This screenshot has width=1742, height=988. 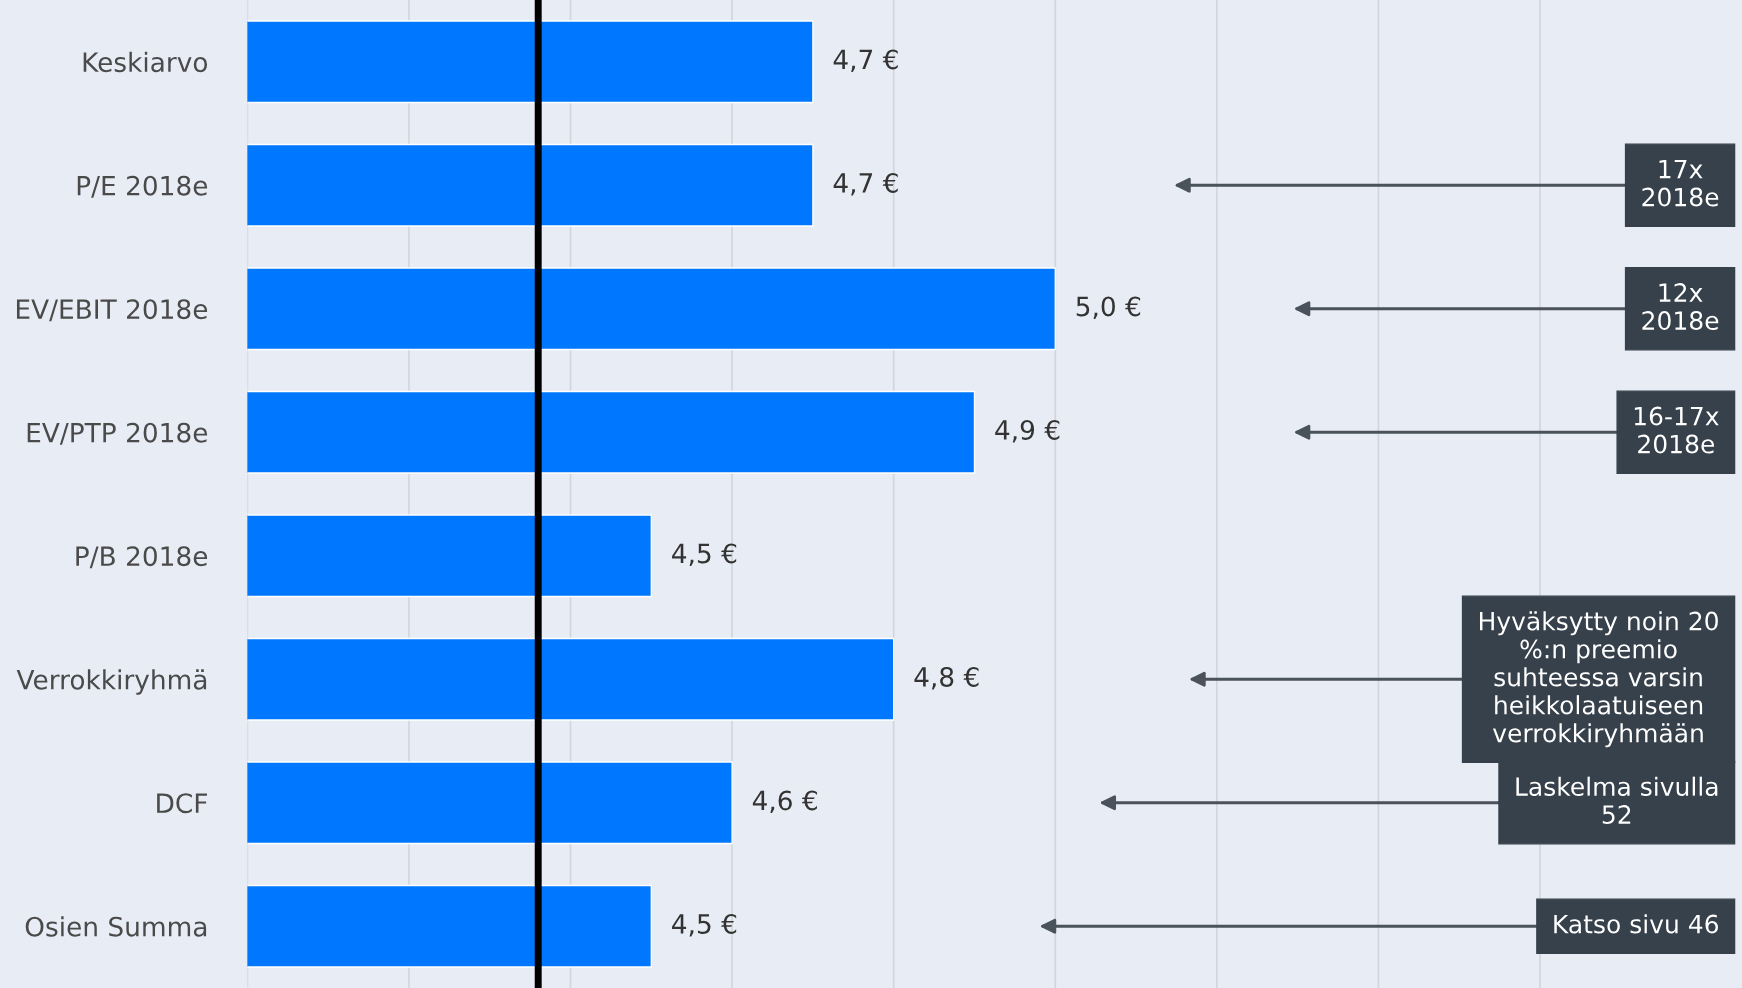 What do you see at coordinates (946, 678) in the screenshot?
I see `data-label: 4,8 €` at bounding box center [946, 678].